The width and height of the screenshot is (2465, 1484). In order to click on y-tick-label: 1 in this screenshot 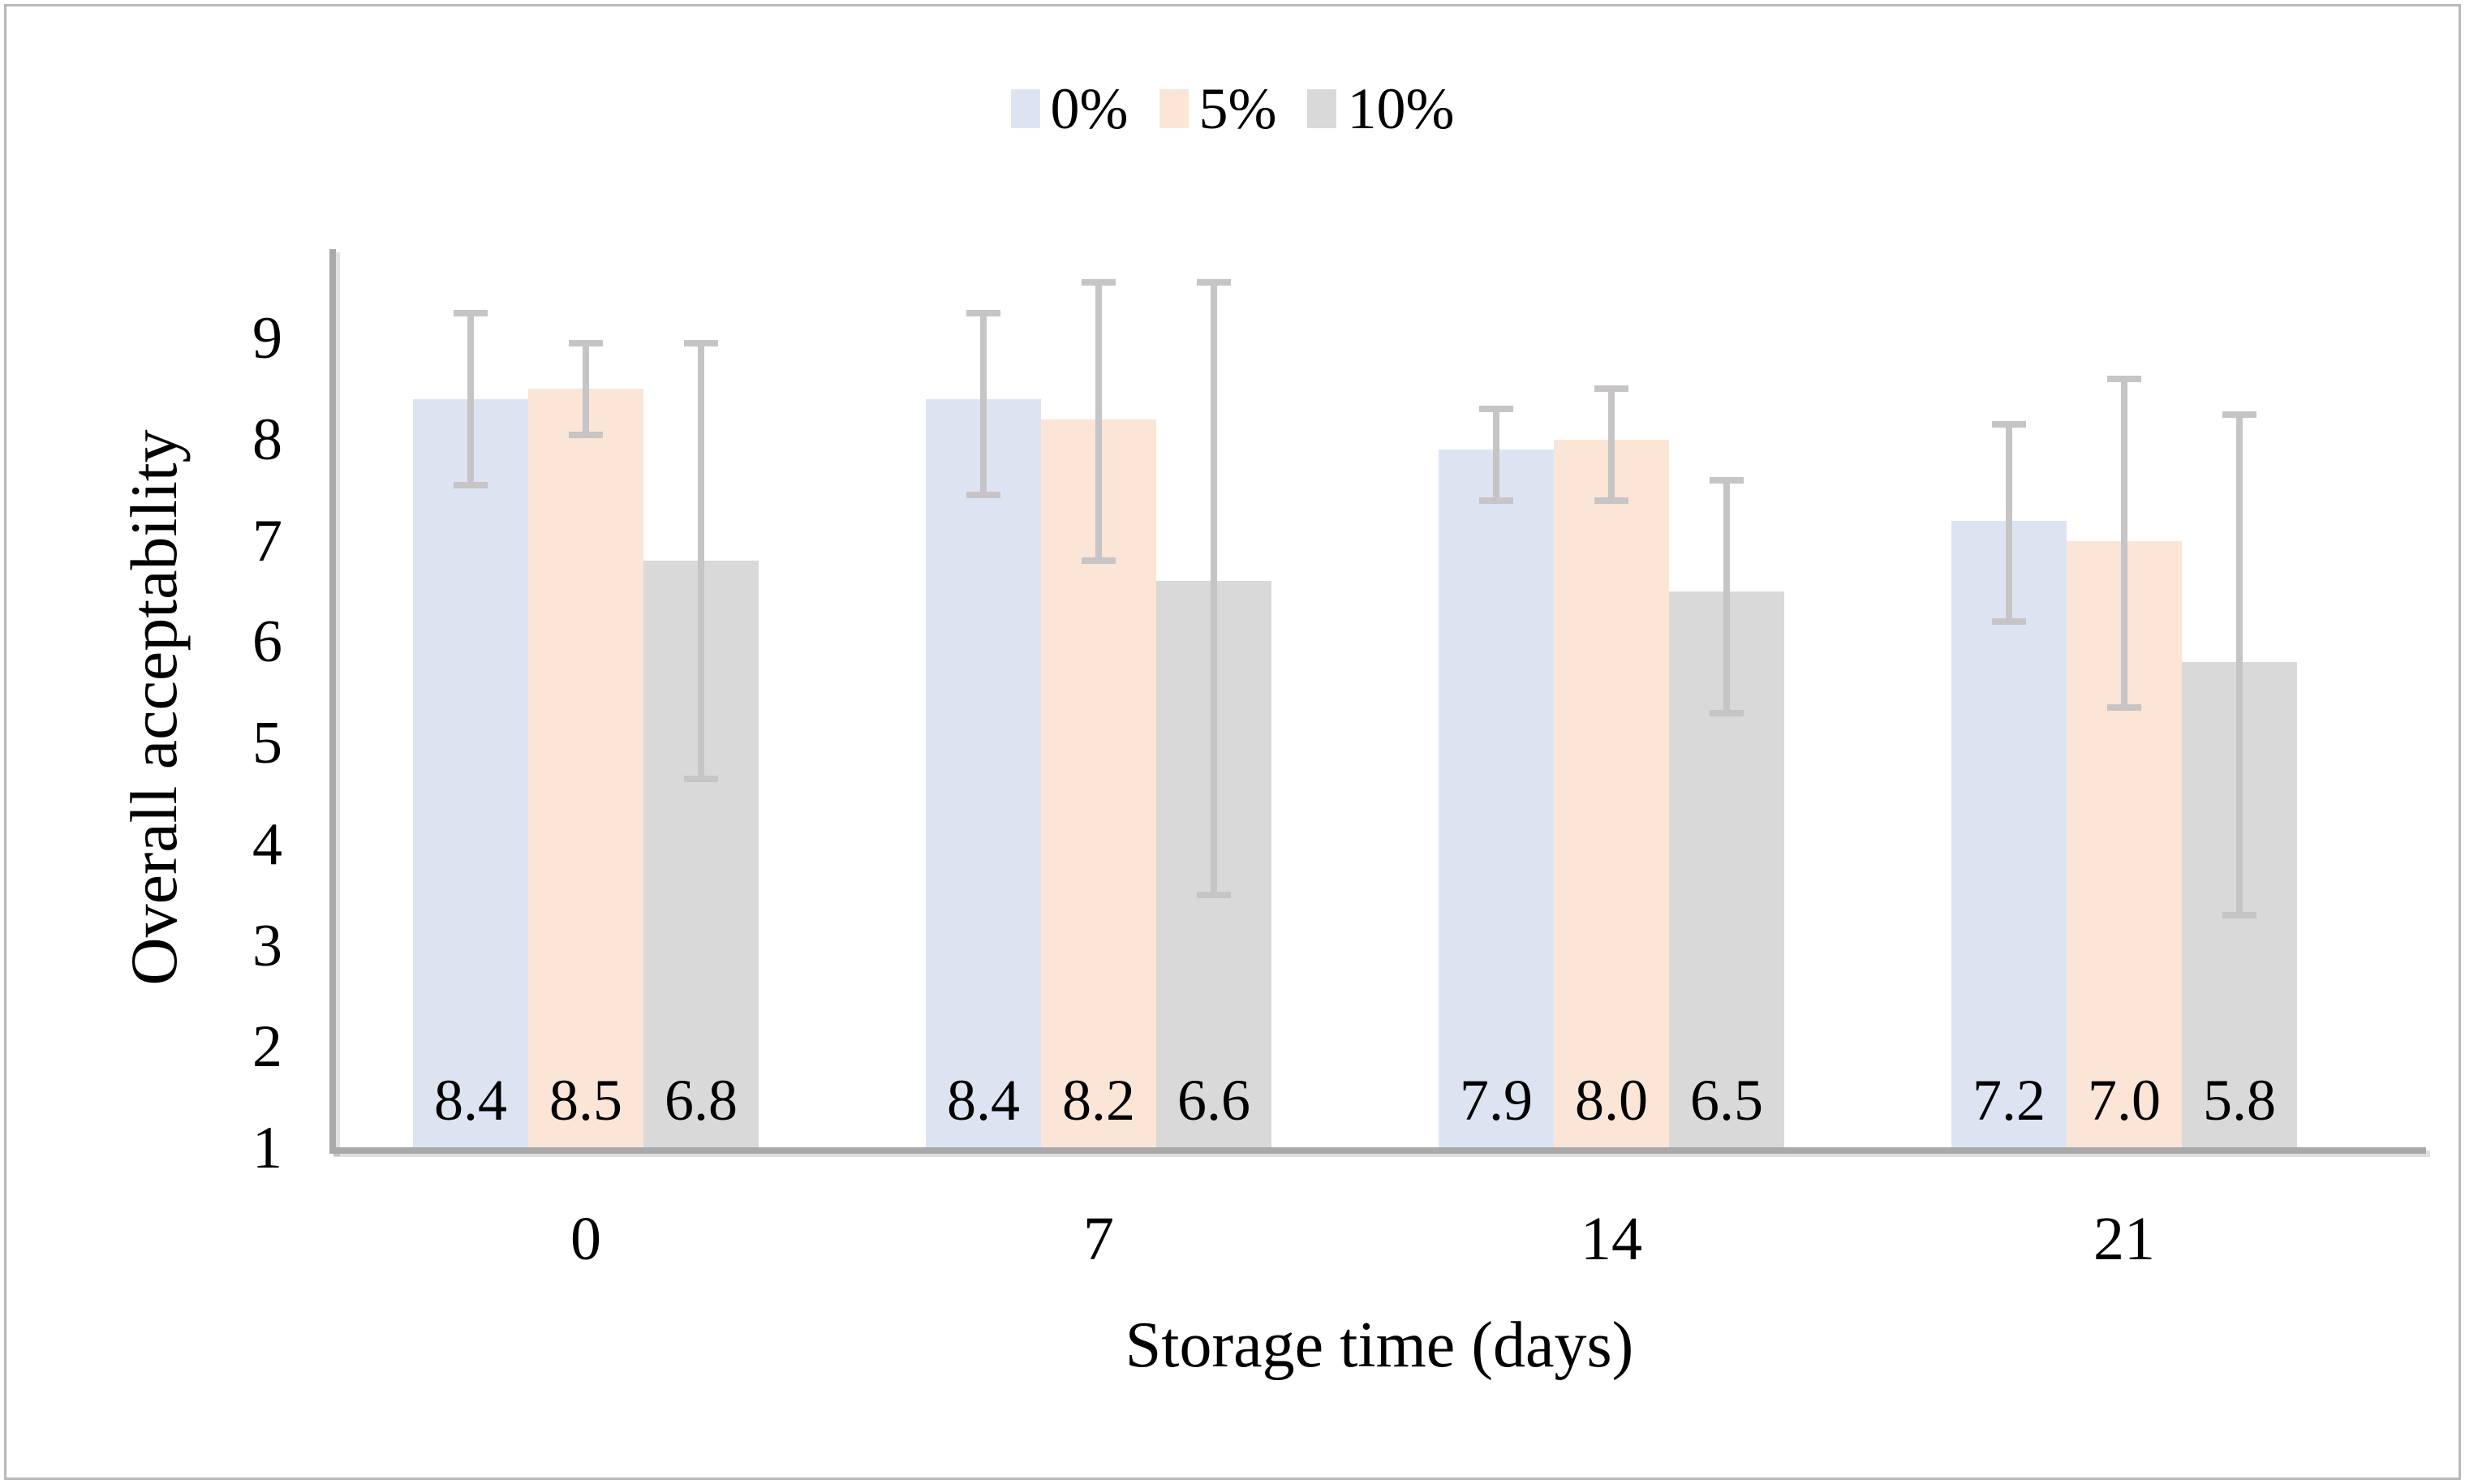, I will do `click(267, 1148)`.